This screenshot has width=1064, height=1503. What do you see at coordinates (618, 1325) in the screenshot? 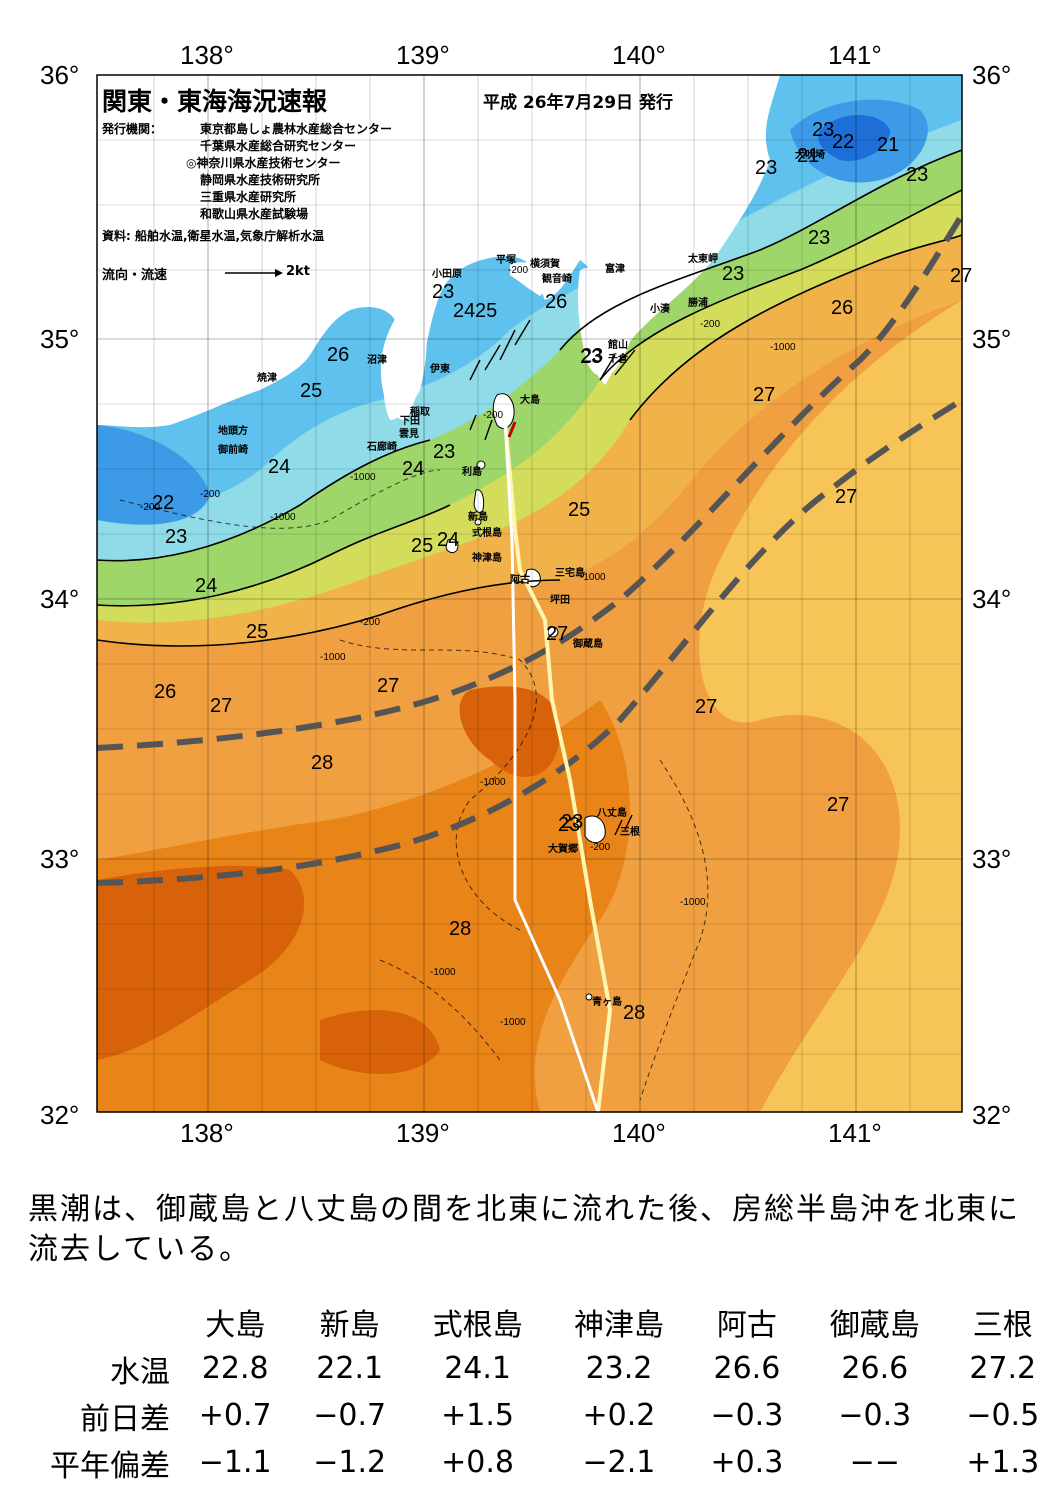
I see `col-header: 神津島` at bounding box center [618, 1325].